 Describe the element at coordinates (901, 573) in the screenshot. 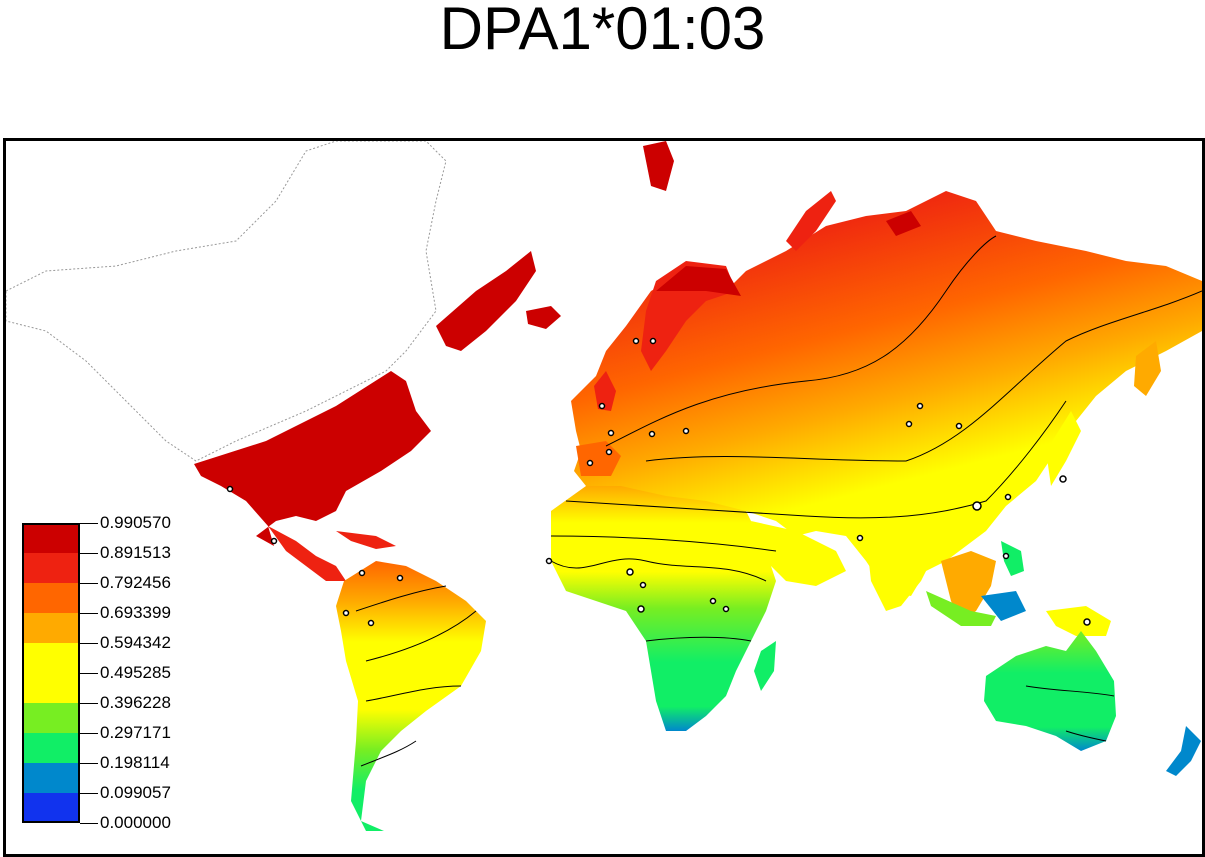

I see `india-region` at that location.